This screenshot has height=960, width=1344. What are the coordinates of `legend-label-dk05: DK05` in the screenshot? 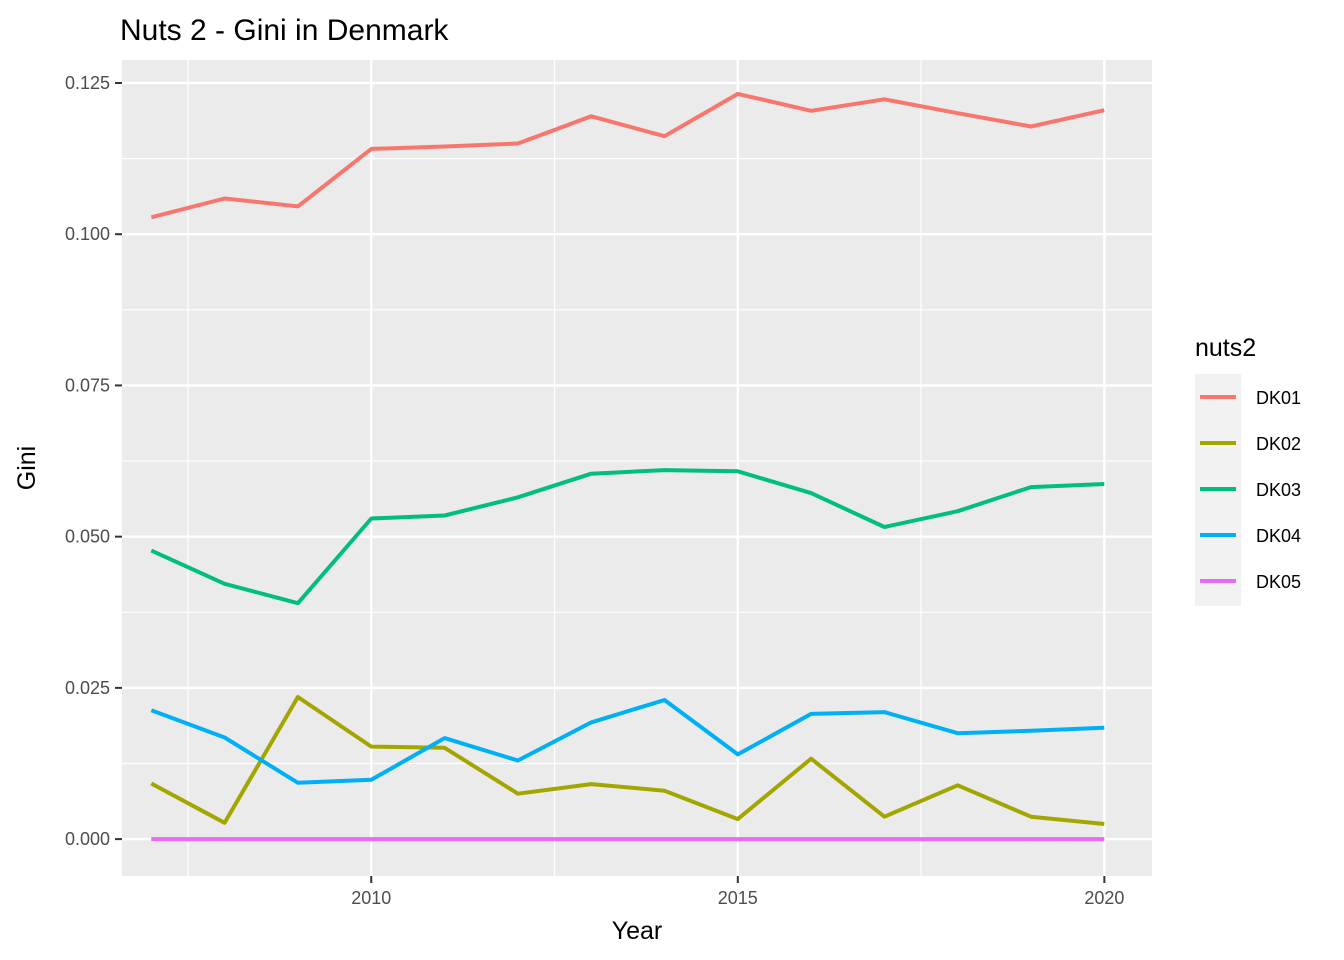 It's located at (1278, 582).